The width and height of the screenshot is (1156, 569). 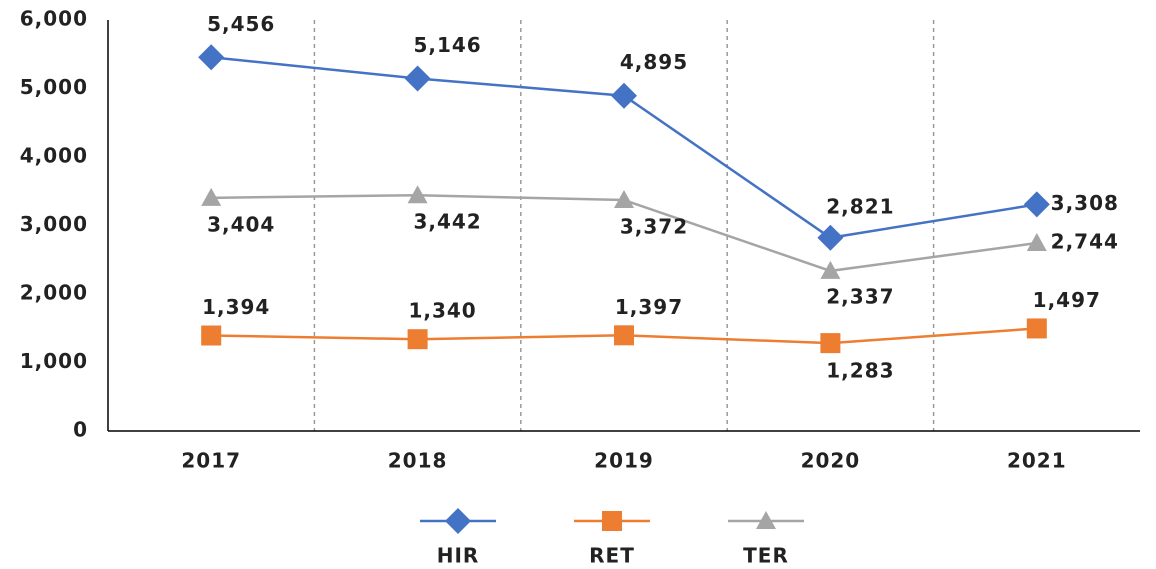 I want to click on data-label: 4,895, so click(x=654, y=62).